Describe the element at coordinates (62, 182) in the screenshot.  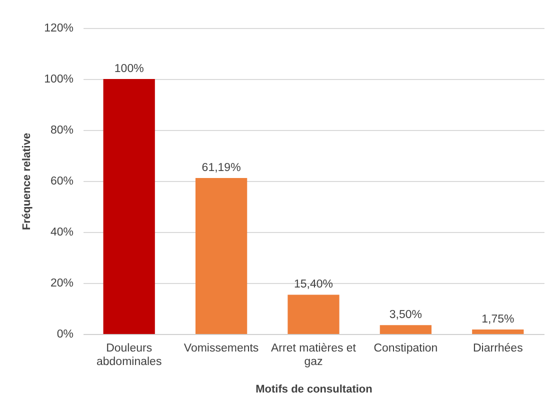
I see `y-tick-label: 60%` at that location.